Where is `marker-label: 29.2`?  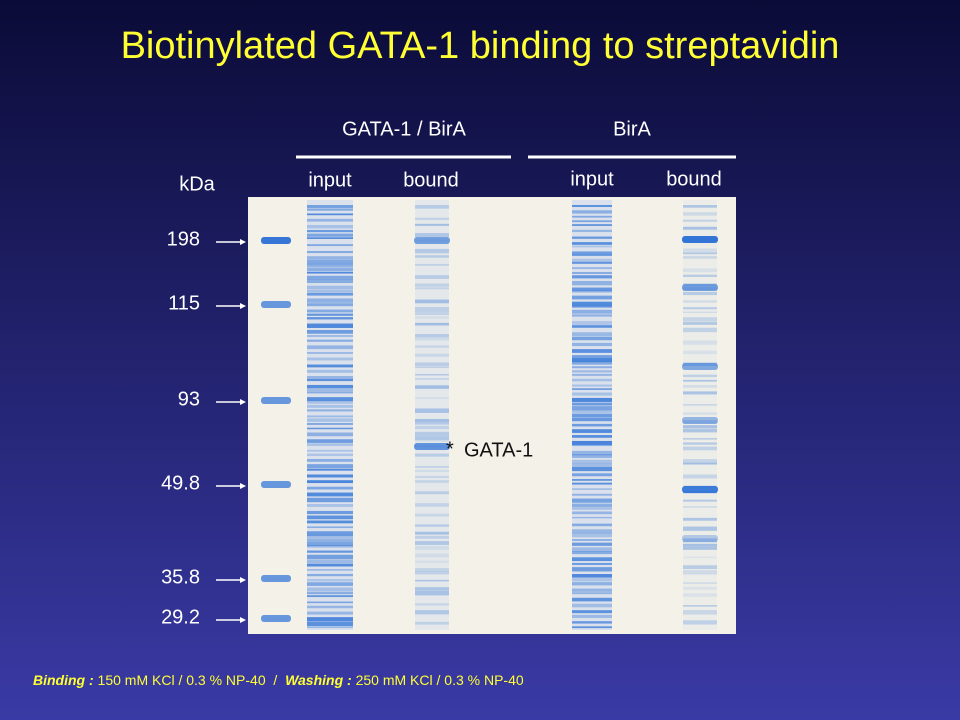 marker-label: 29.2 is located at coordinates (180, 617).